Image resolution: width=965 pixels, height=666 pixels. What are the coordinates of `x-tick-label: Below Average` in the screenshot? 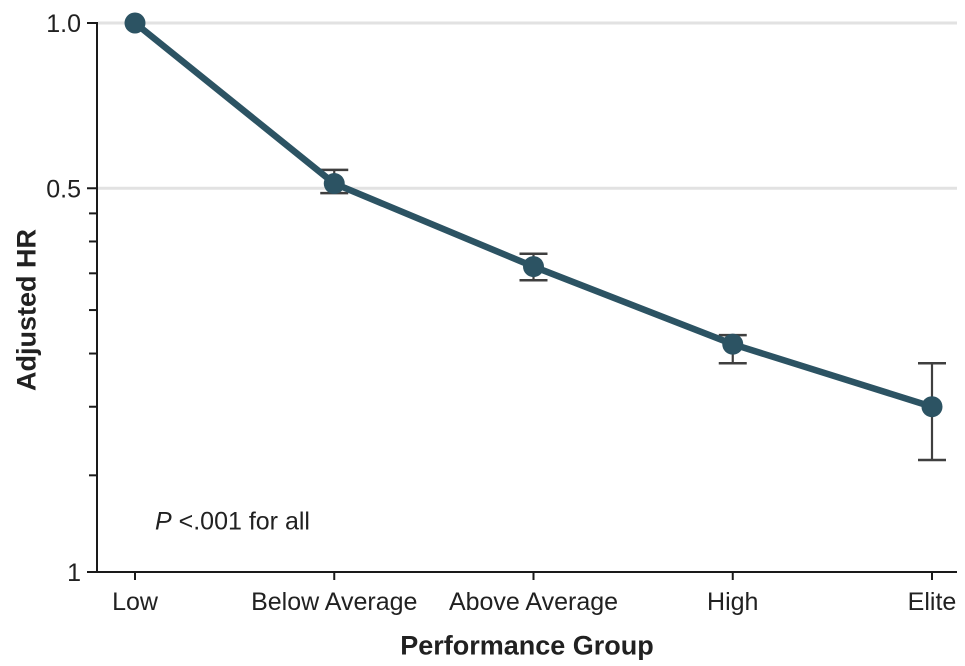 It's located at (334, 602).